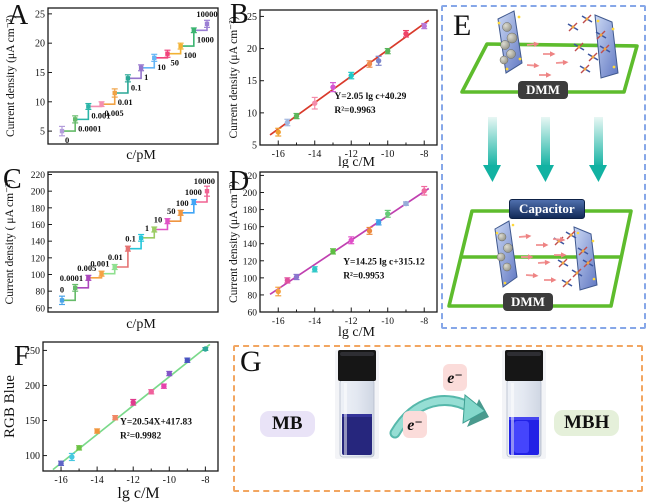 This screenshot has width=650, height=502. I want to click on molecule-electrode-icon, so click(593, 46).